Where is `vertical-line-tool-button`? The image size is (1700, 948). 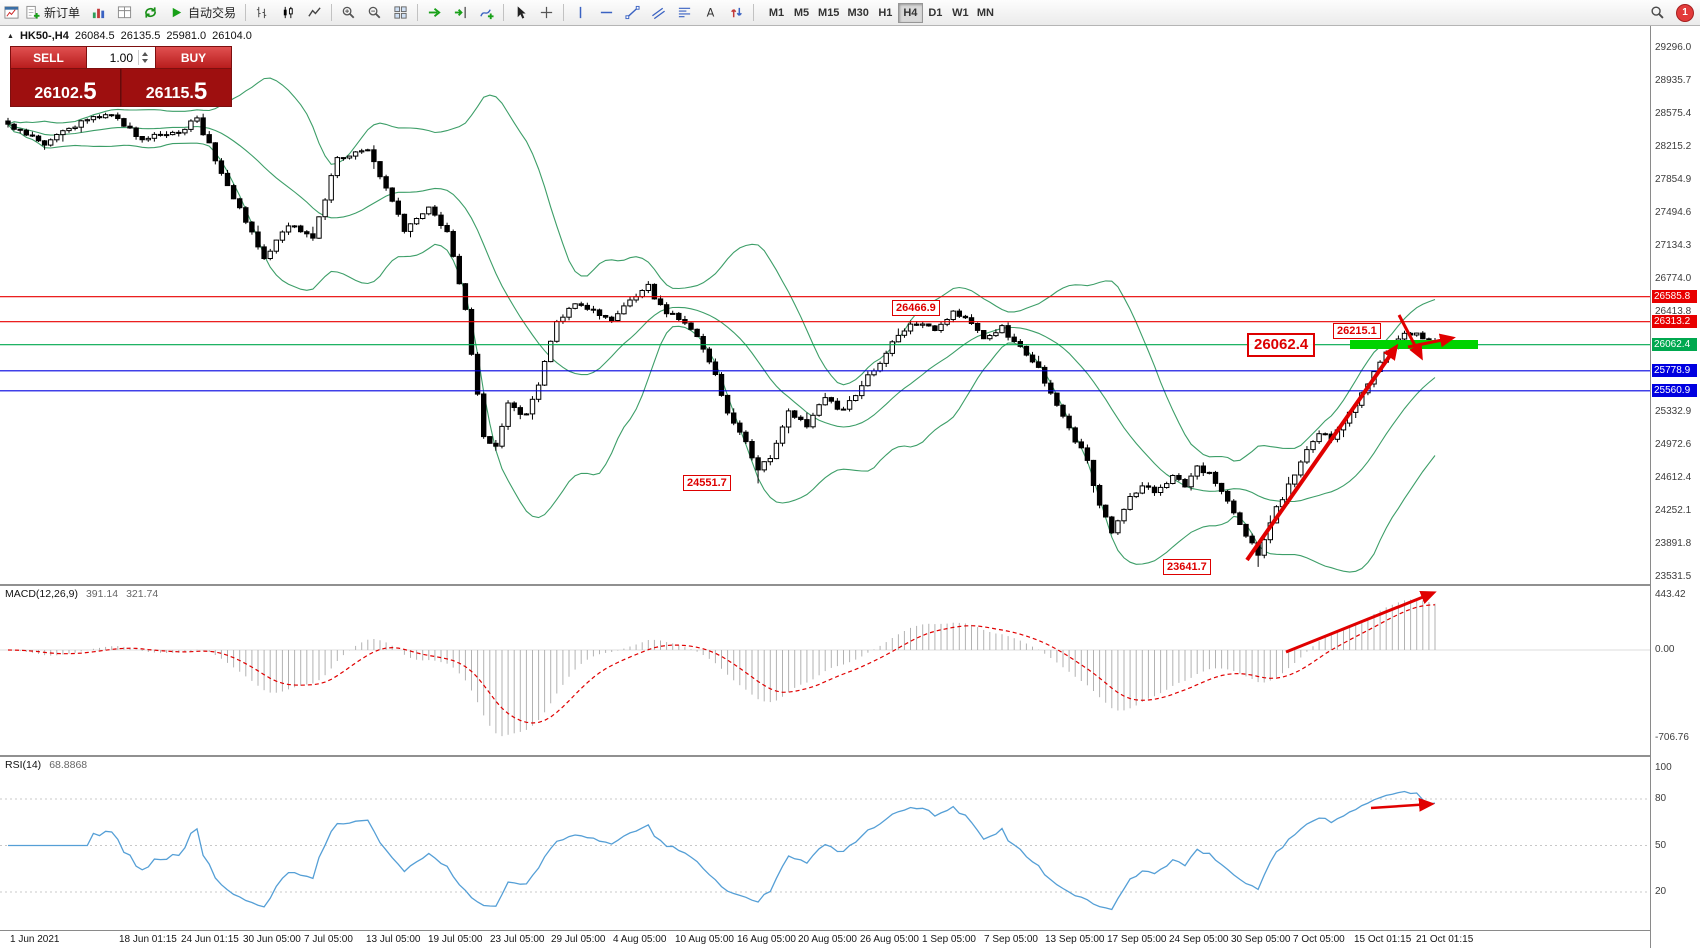
vertical-line-tool-button is located at coordinates (580, 13).